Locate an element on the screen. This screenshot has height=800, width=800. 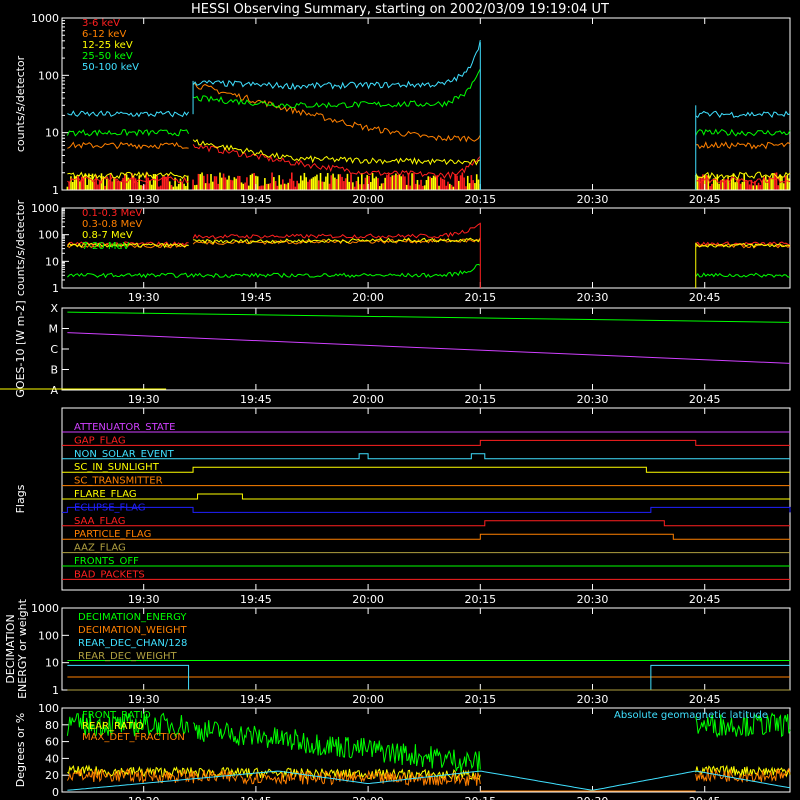
panel4-flag-label: NON_SOLAR_EVENT is located at coordinates (124, 454).